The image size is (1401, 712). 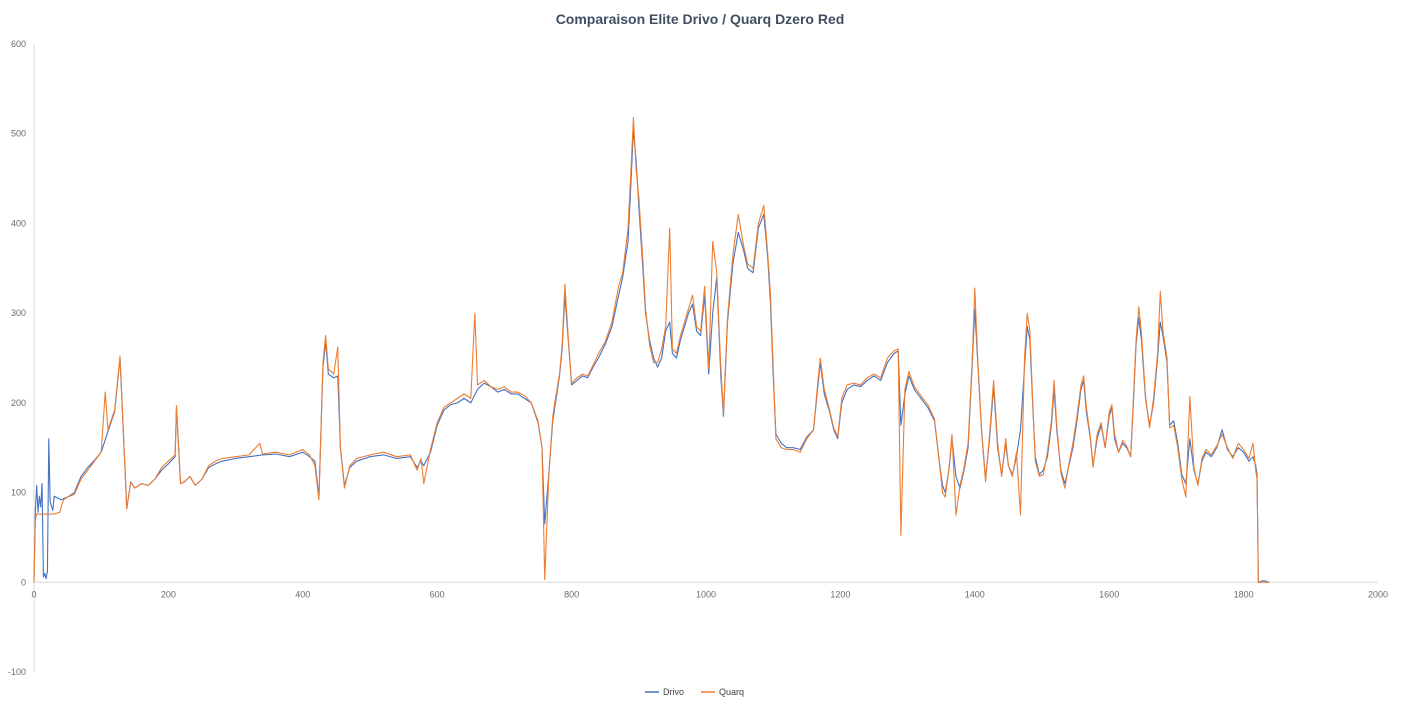 What do you see at coordinates (18, 493) in the screenshot?
I see `y-tick-label: 100` at bounding box center [18, 493].